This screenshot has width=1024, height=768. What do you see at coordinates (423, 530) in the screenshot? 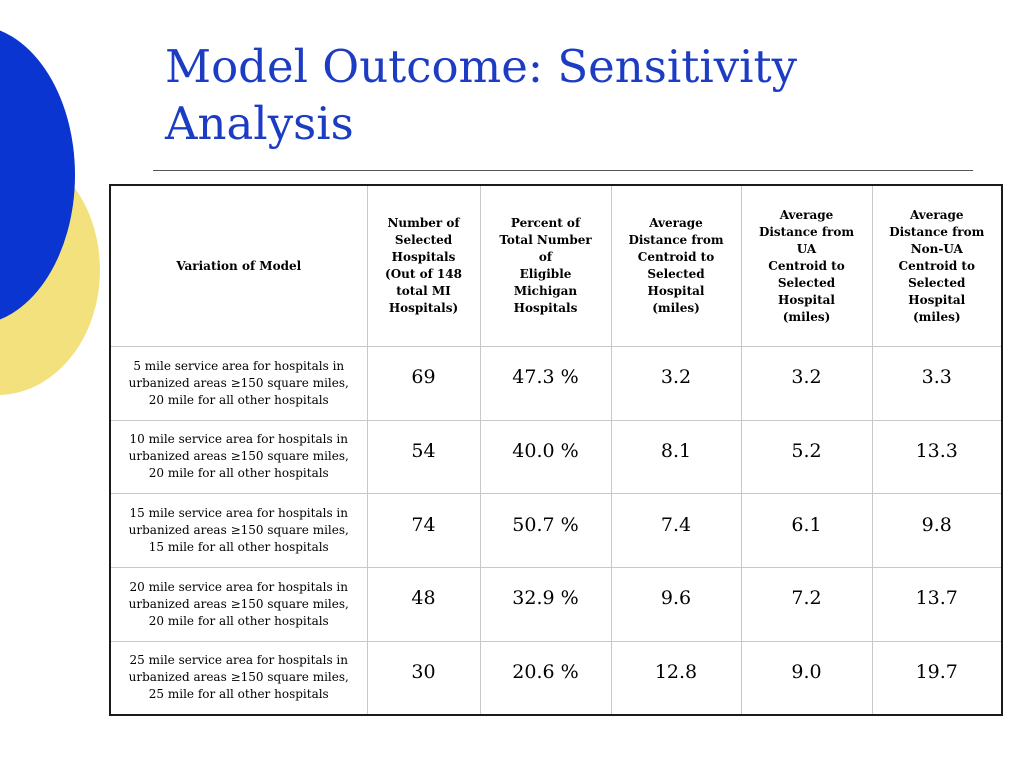
I see `count-cell: 74` at bounding box center [423, 530].